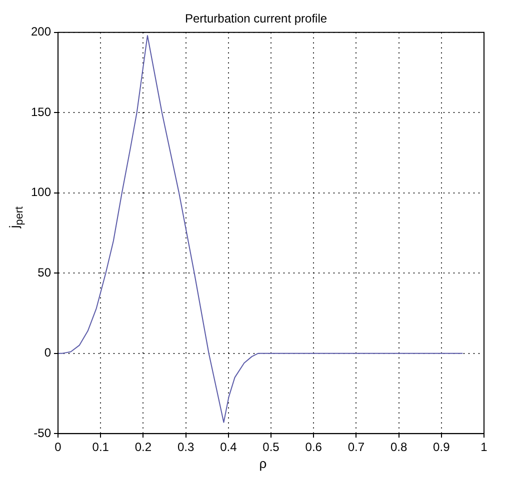 The height and width of the screenshot is (485, 508). I want to click on y-tick-label: 0, so click(48, 353).